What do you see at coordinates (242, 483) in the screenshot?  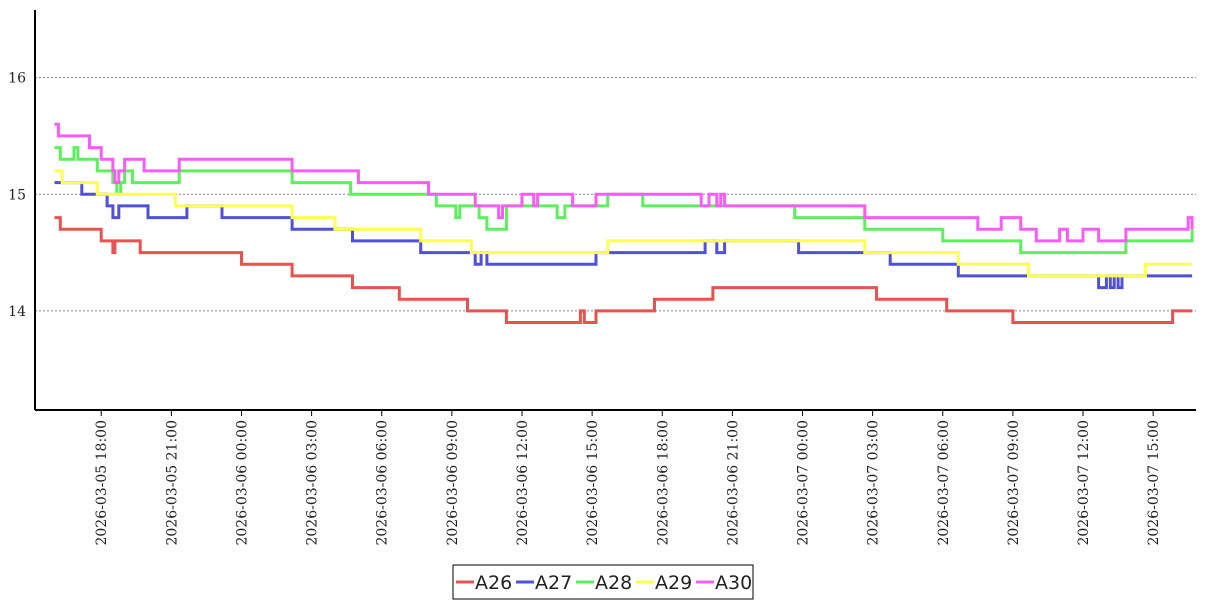 I see `x-tick-label: 2026-03-06 00:00` at bounding box center [242, 483].